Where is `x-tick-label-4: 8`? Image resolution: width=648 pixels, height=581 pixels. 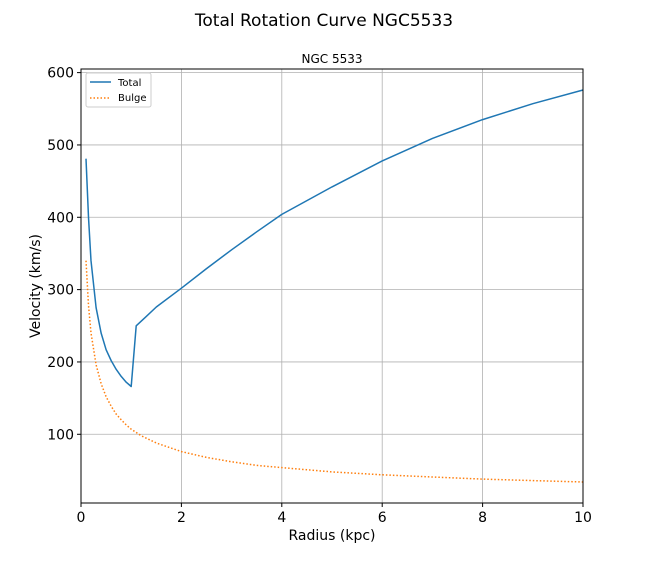 x-tick-label-4: 8 is located at coordinates (482, 518).